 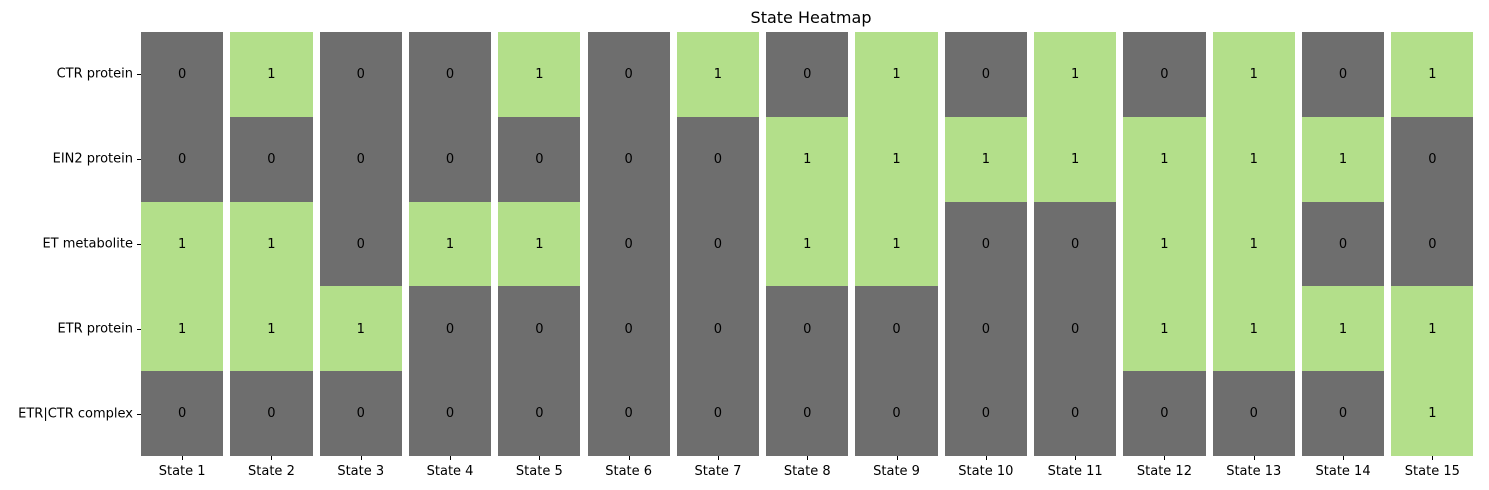 I want to click on x-tick-label: State 7, so click(x=718, y=471).